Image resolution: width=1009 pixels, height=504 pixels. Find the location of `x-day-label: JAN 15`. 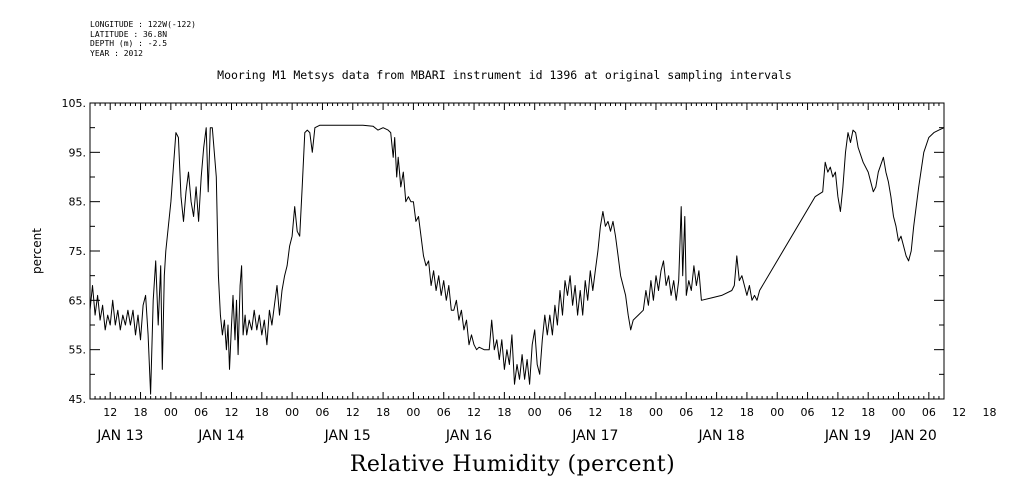

x-day-label: JAN 15 is located at coordinates (347, 436).